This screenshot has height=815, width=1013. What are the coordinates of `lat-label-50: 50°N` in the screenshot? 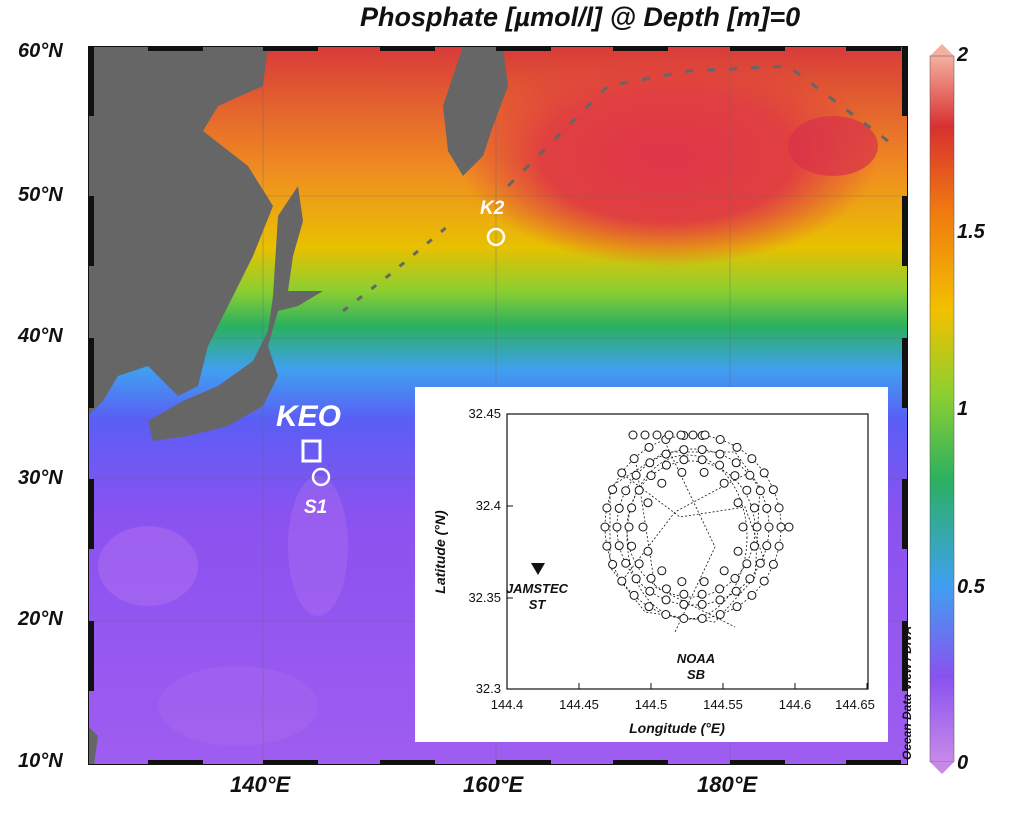 It's located at (40, 195).